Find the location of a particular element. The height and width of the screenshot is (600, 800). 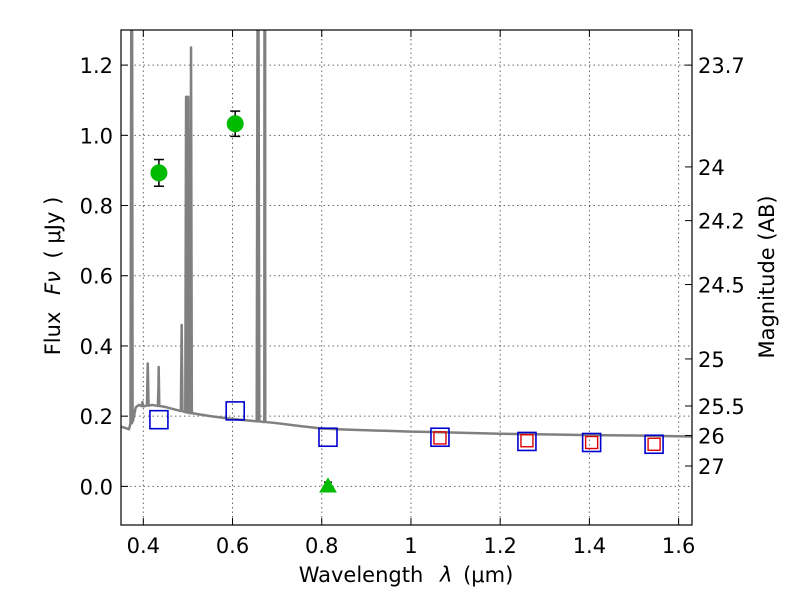

magnitude-tick-label: 24.2 is located at coordinates (721, 222).